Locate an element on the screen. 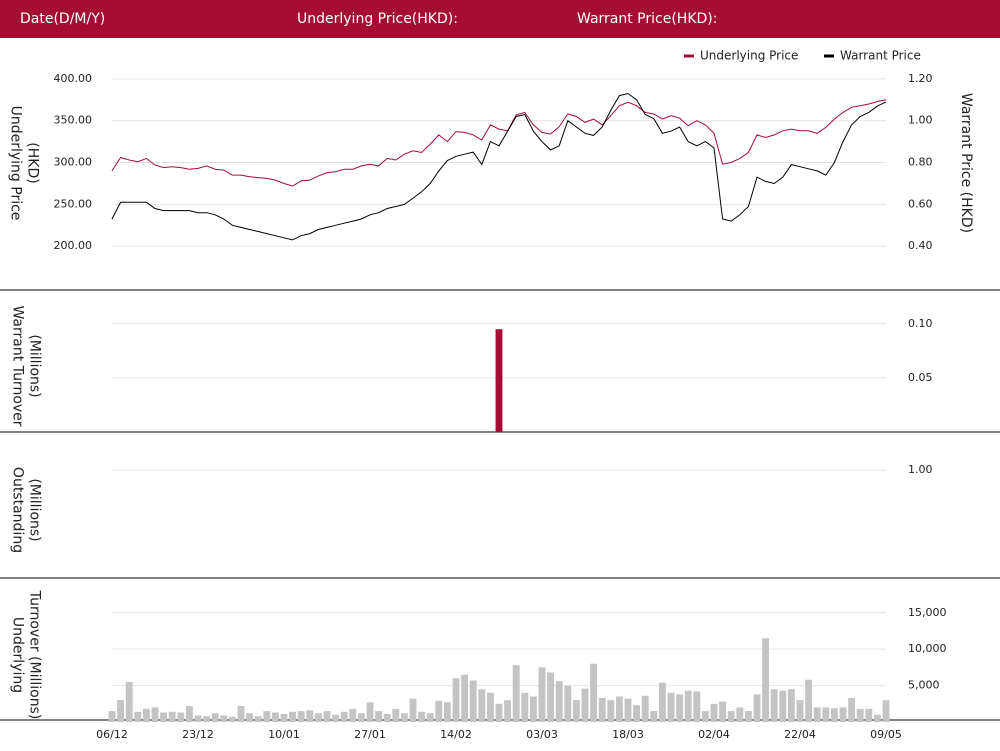 The height and width of the screenshot is (751, 1000). y-tick-label: 250.00 is located at coordinates (73, 203).